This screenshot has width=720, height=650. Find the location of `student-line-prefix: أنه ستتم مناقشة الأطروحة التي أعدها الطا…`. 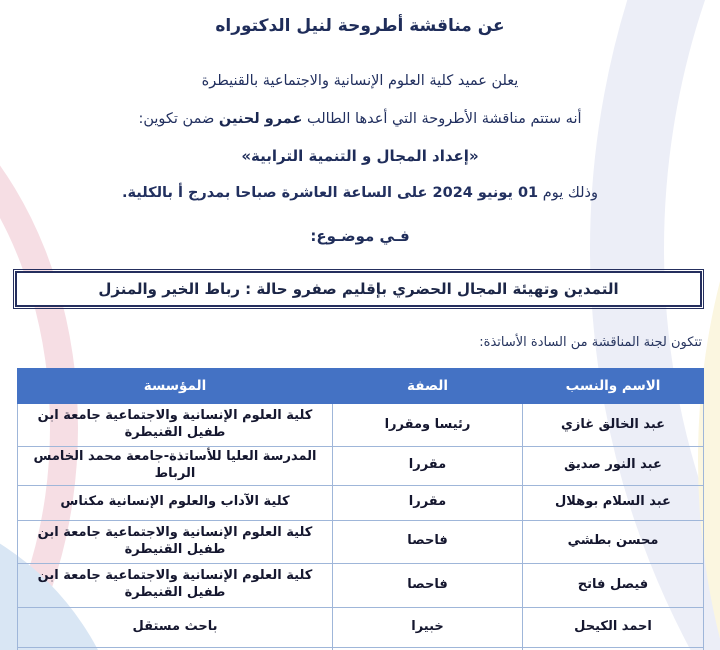

student-line-prefix: أنه ستتم مناقشة الأطروحة التي أعدها الطا… is located at coordinates (442, 119).